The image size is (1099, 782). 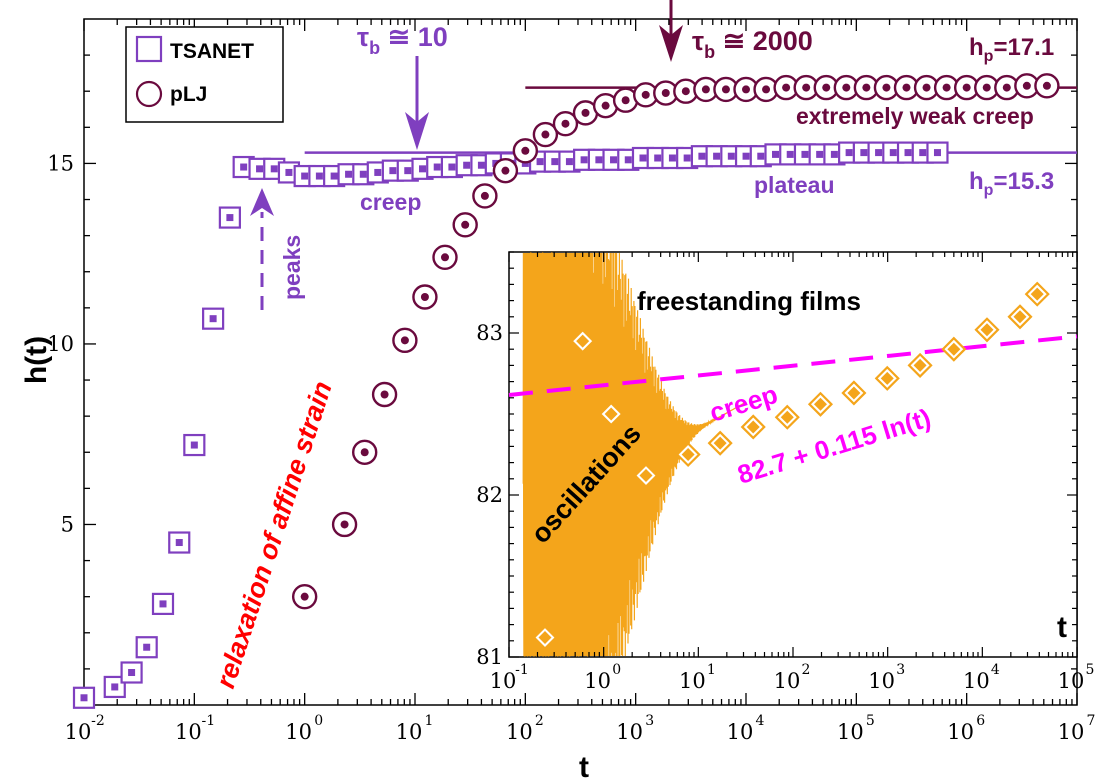 What do you see at coordinates (417, 103) in the screenshot?
I see `tau-b-tsanet-arrow` at bounding box center [417, 103].